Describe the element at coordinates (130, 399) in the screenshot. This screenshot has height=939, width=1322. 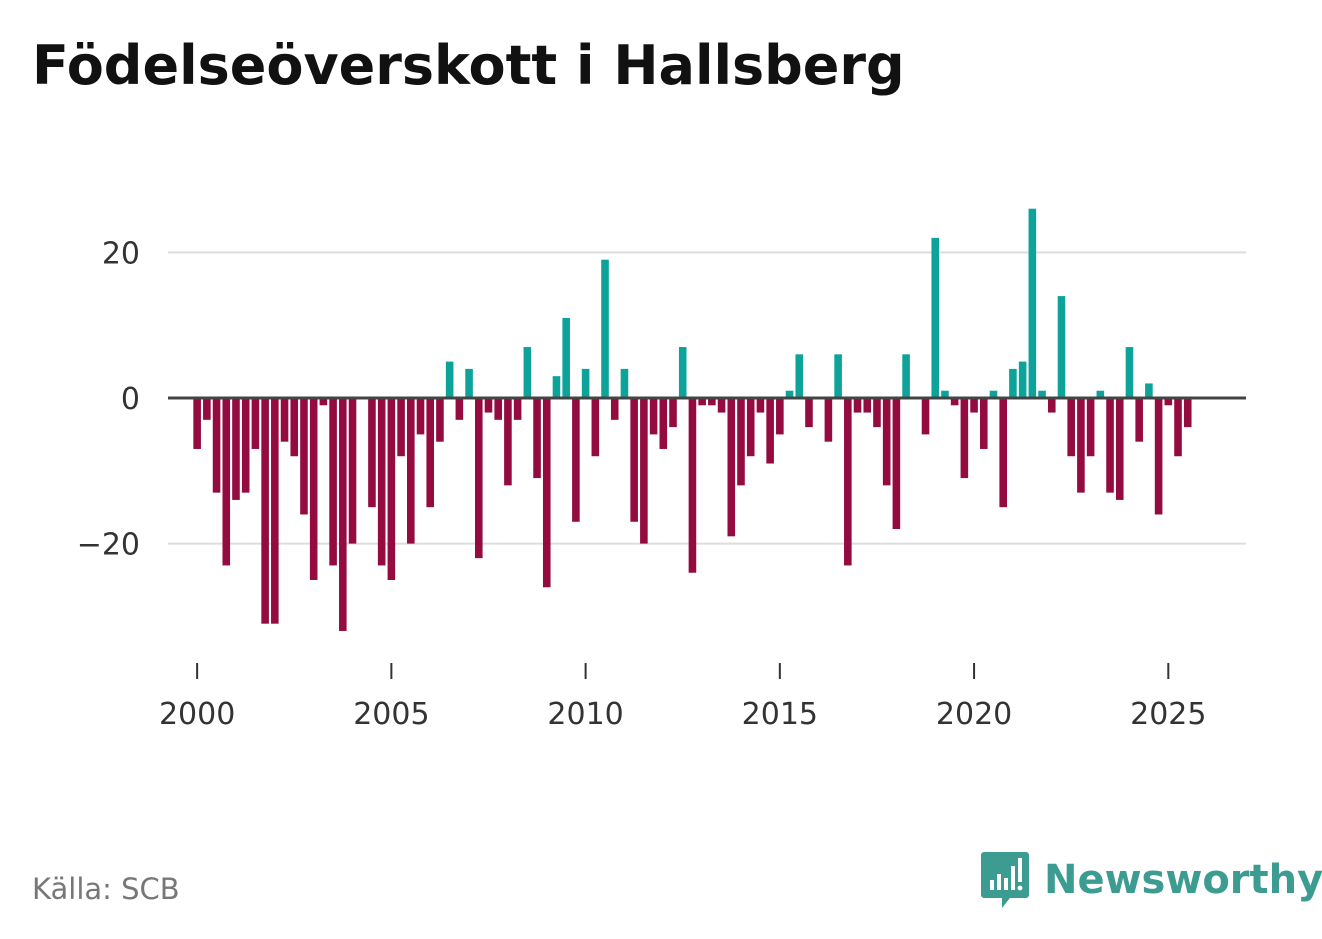
I see `y-tick-label: 0` at that location.